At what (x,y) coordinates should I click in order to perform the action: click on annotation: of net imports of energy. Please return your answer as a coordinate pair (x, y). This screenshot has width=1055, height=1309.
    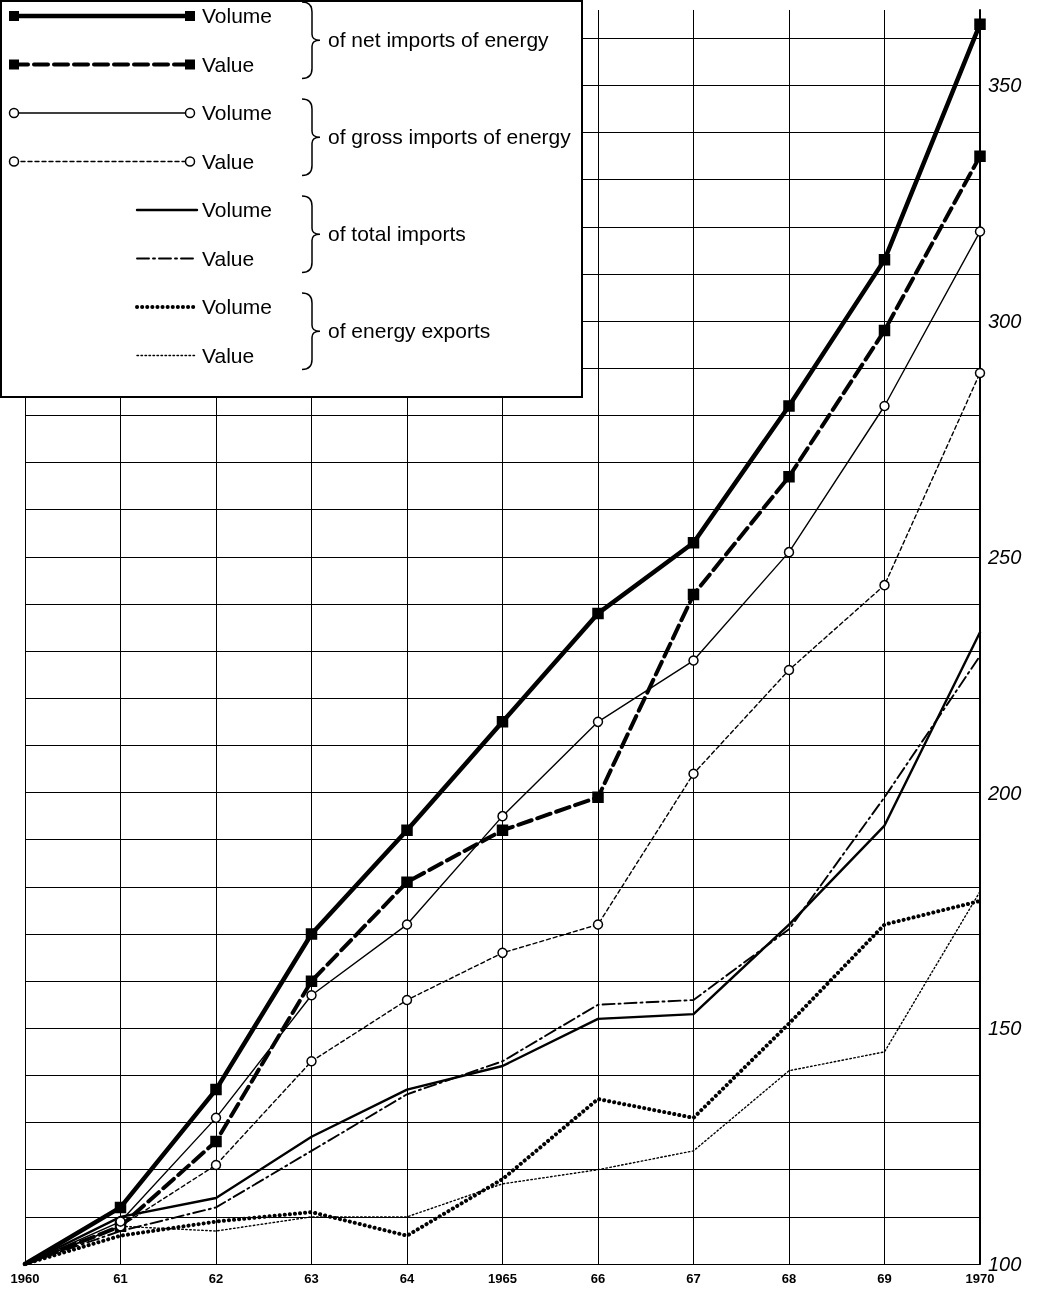
    Looking at the image, I should click on (439, 40).